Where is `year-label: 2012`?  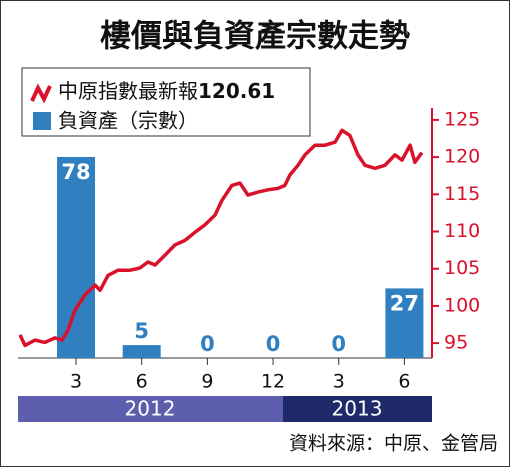 year-label: 2012 is located at coordinates (150, 409).